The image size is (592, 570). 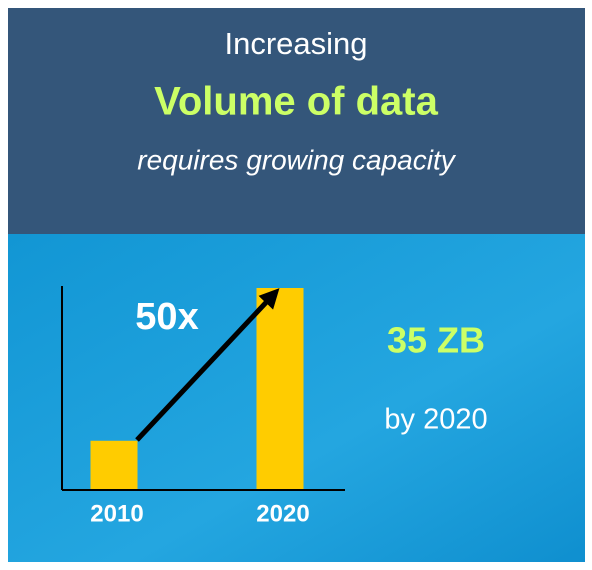 I want to click on total-label: 35 ZB, so click(x=436, y=340).